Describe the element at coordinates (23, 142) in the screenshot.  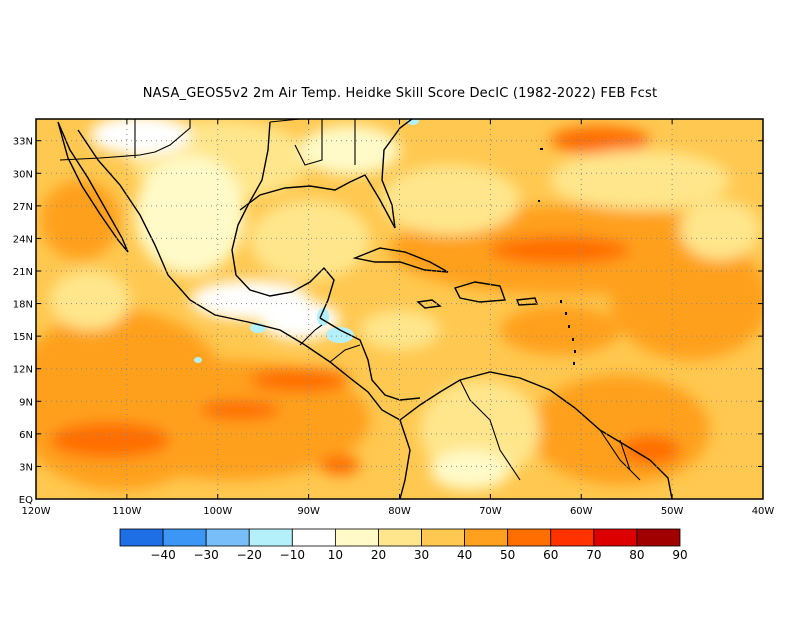
I see `lat-label: 33N` at that location.